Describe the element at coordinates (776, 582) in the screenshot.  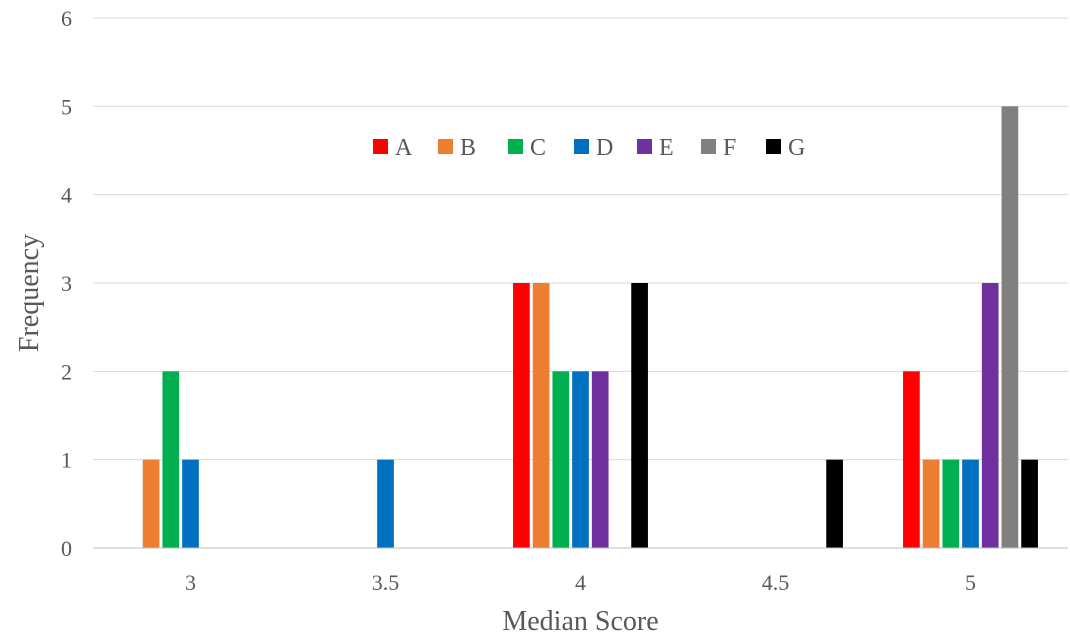
I see `x-tick-label: 4.5` at that location.